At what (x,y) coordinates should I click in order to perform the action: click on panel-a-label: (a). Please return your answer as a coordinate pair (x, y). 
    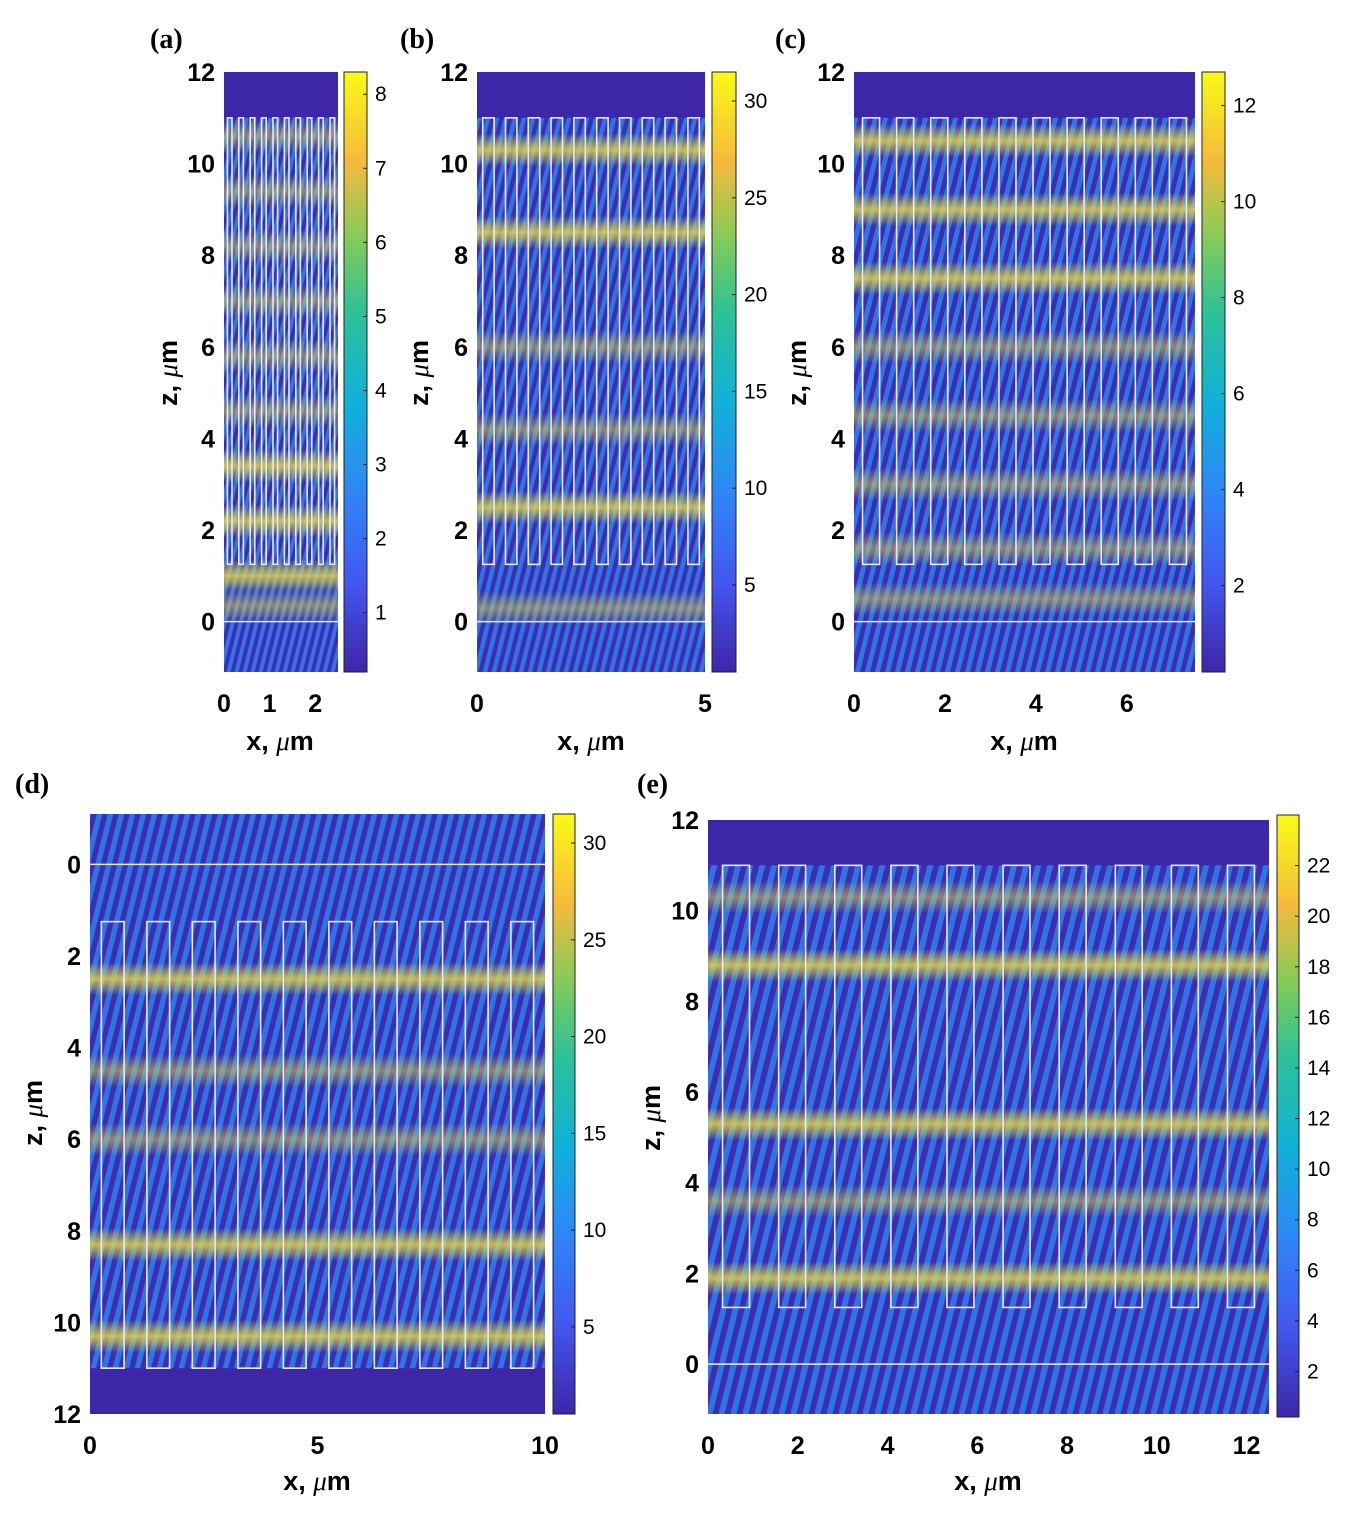
    Looking at the image, I should click on (166, 39).